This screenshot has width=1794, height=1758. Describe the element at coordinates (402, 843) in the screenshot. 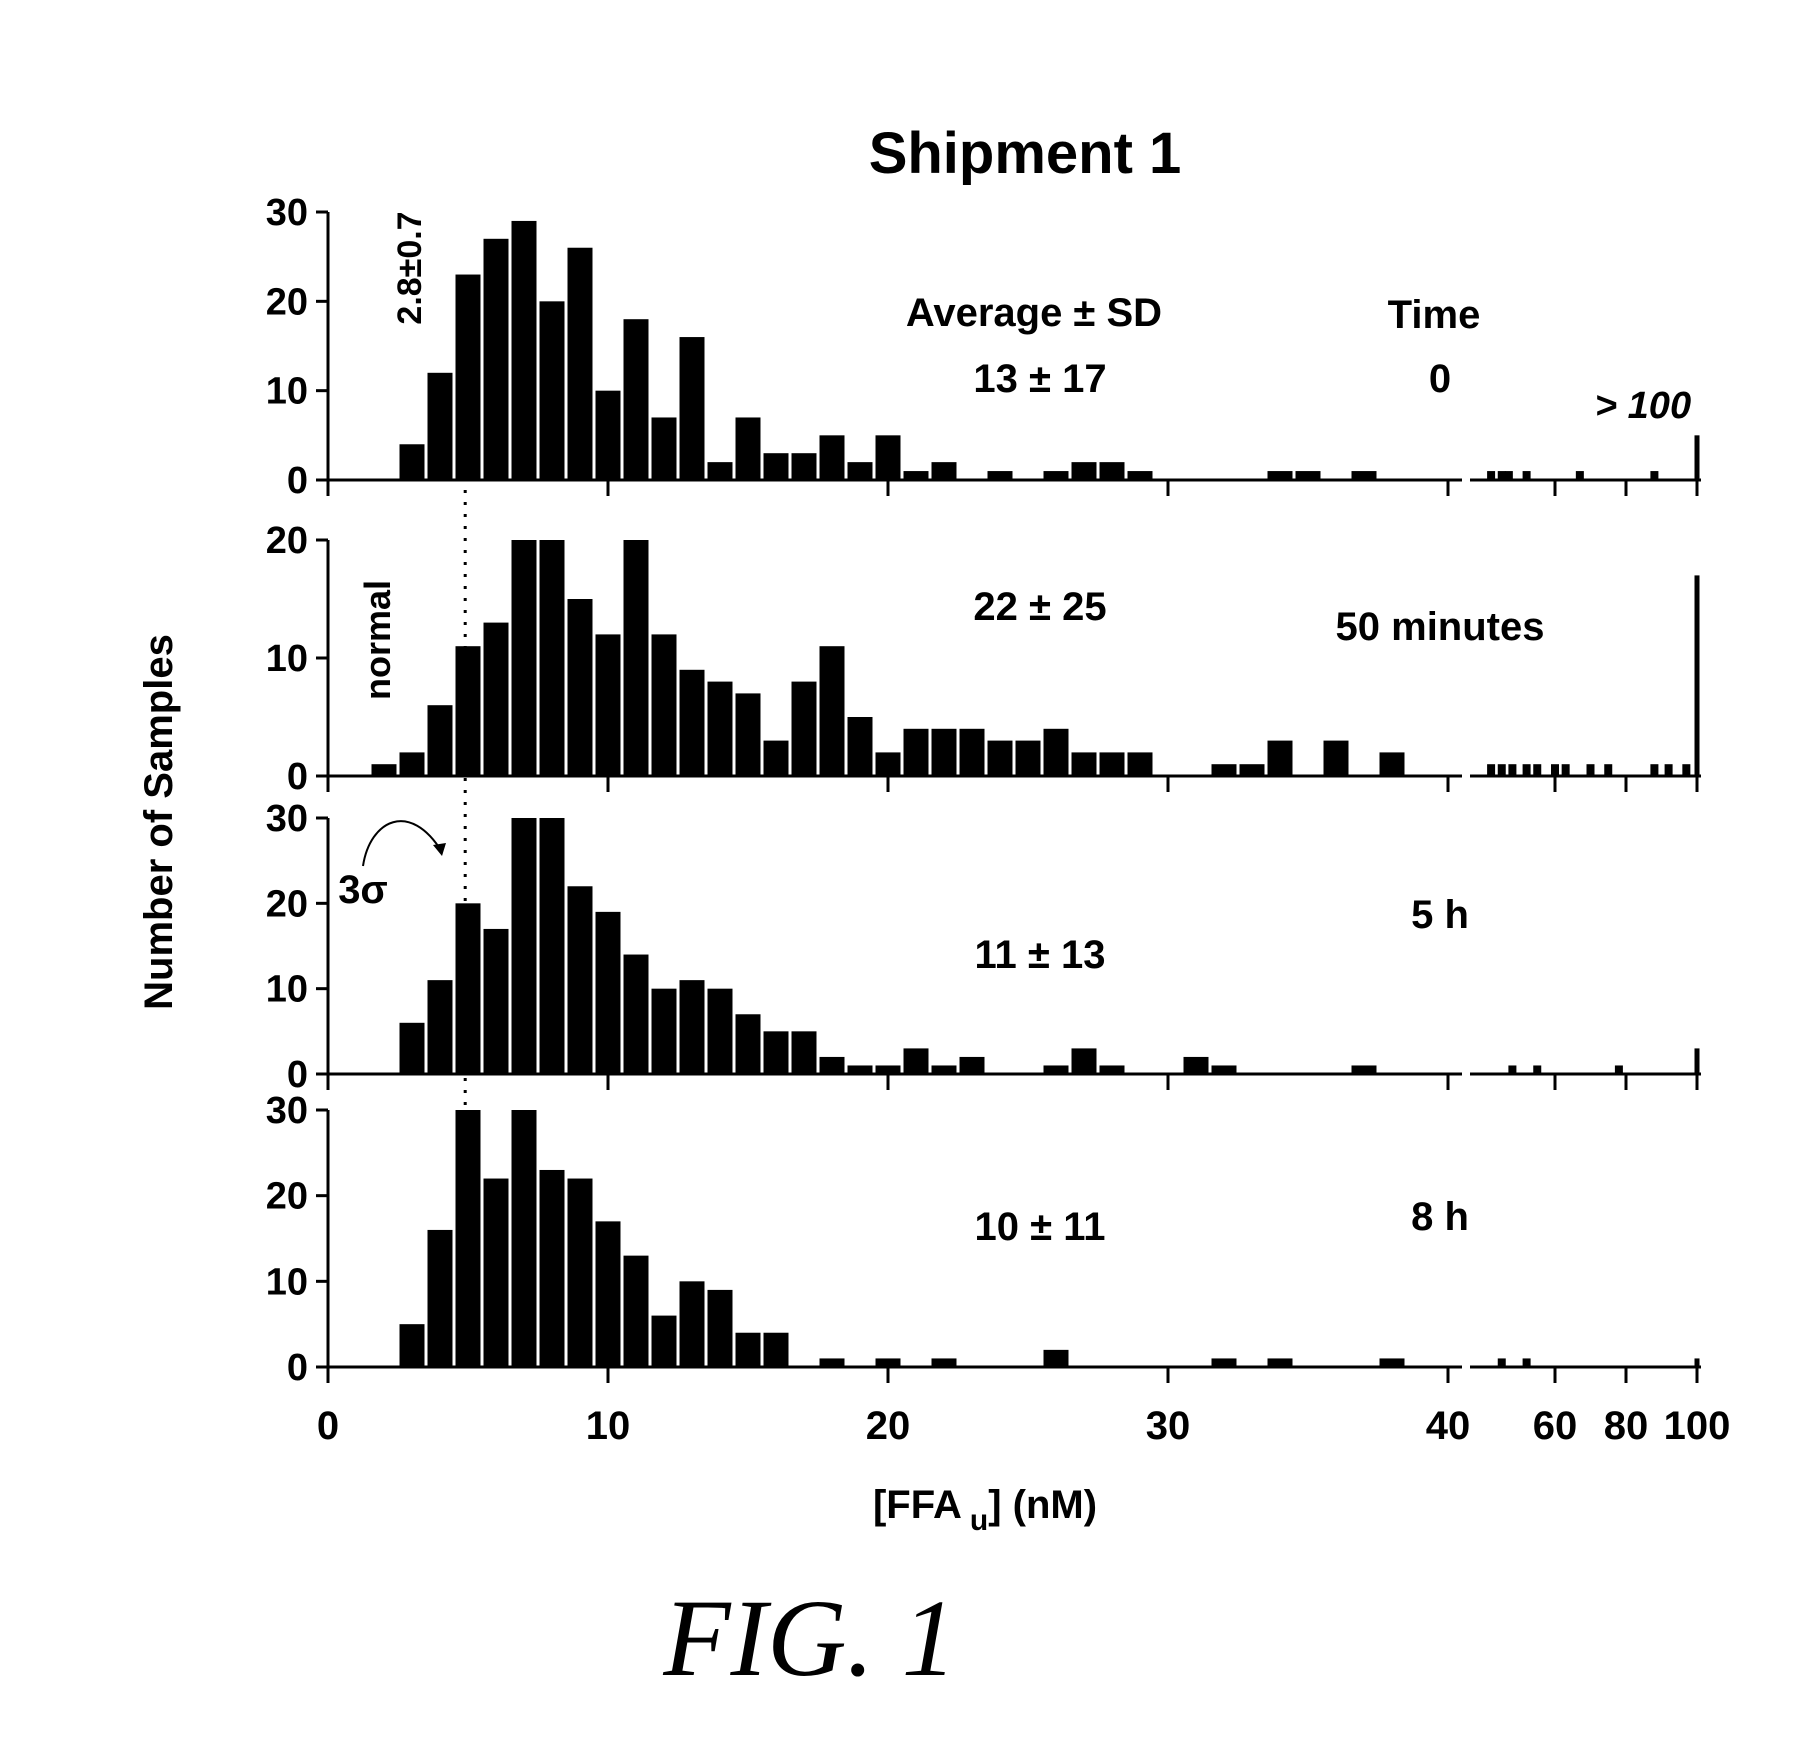

I see `three-sigma-arrow` at that location.